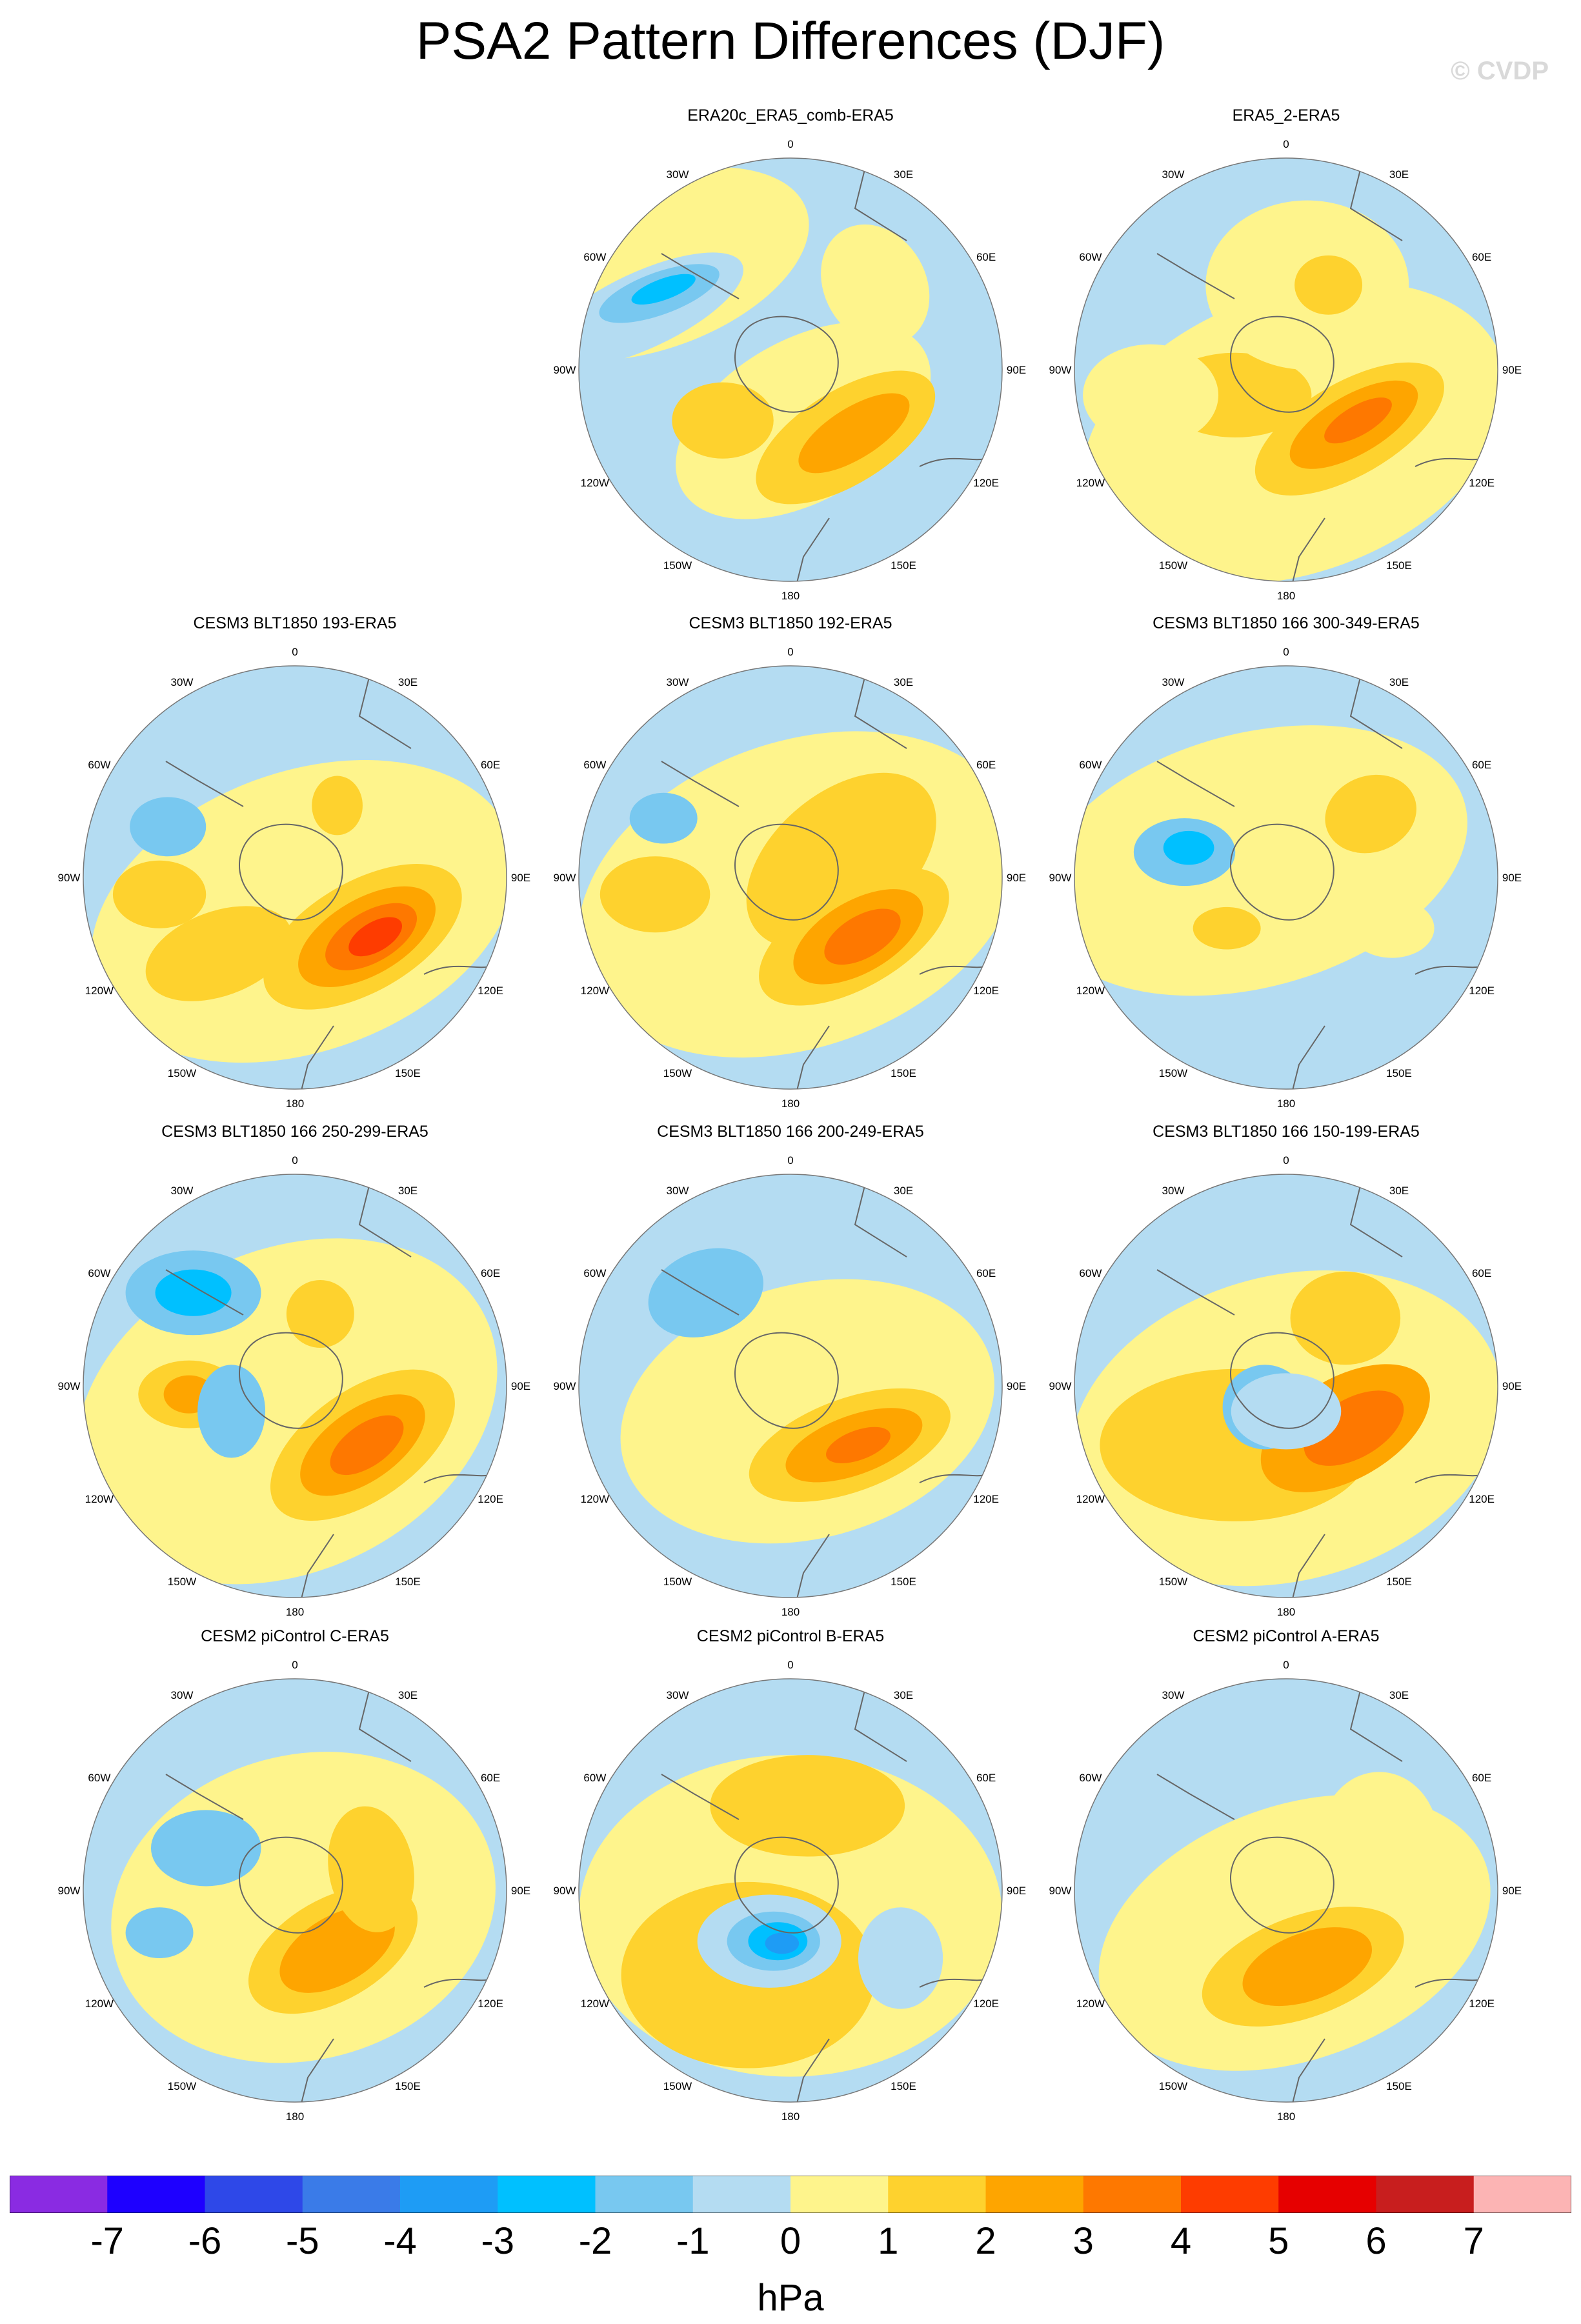 Image resolution: width=1581 pixels, height=2324 pixels. Describe the element at coordinates (498, 2241) in the screenshot. I see `colorbar-tick-label: -3` at that location.